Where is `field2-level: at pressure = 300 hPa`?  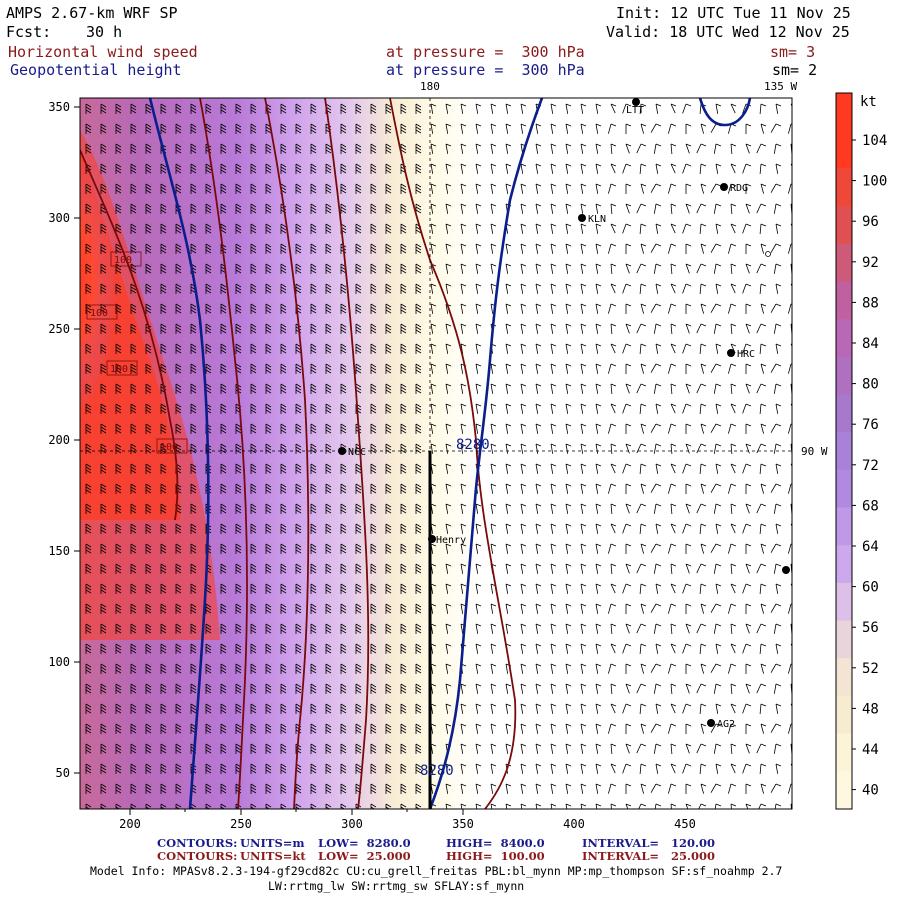 field2-level: at pressure = 300 hPa is located at coordinates (485, 70).